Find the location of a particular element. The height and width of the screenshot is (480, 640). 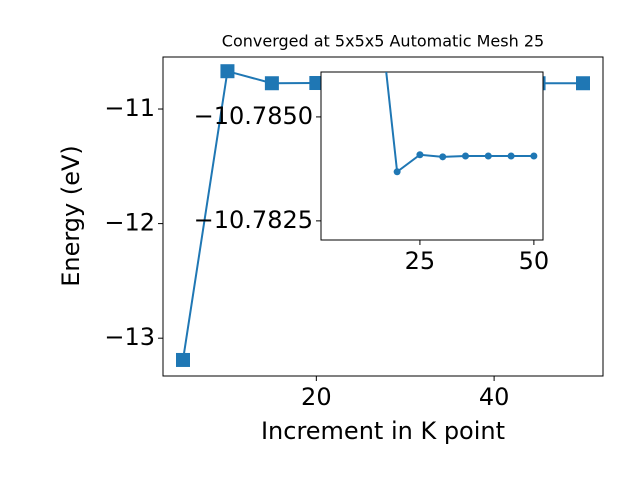

x-tick-label: 25 is located at coordinates (420, 261).